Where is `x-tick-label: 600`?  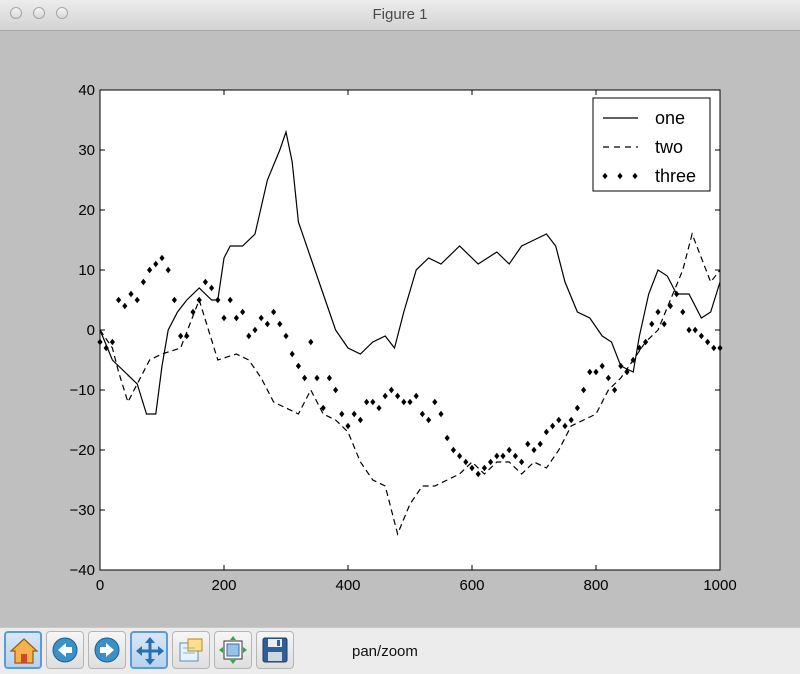 x-tick-label: 600 is located at coordinates (471, 585).